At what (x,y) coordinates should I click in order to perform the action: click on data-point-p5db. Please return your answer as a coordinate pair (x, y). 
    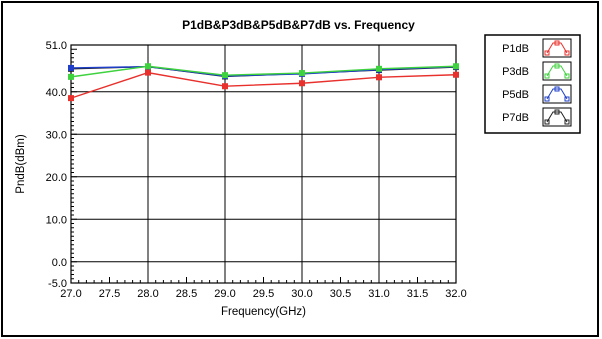
    Looking at the image, I should click on (71, 67).